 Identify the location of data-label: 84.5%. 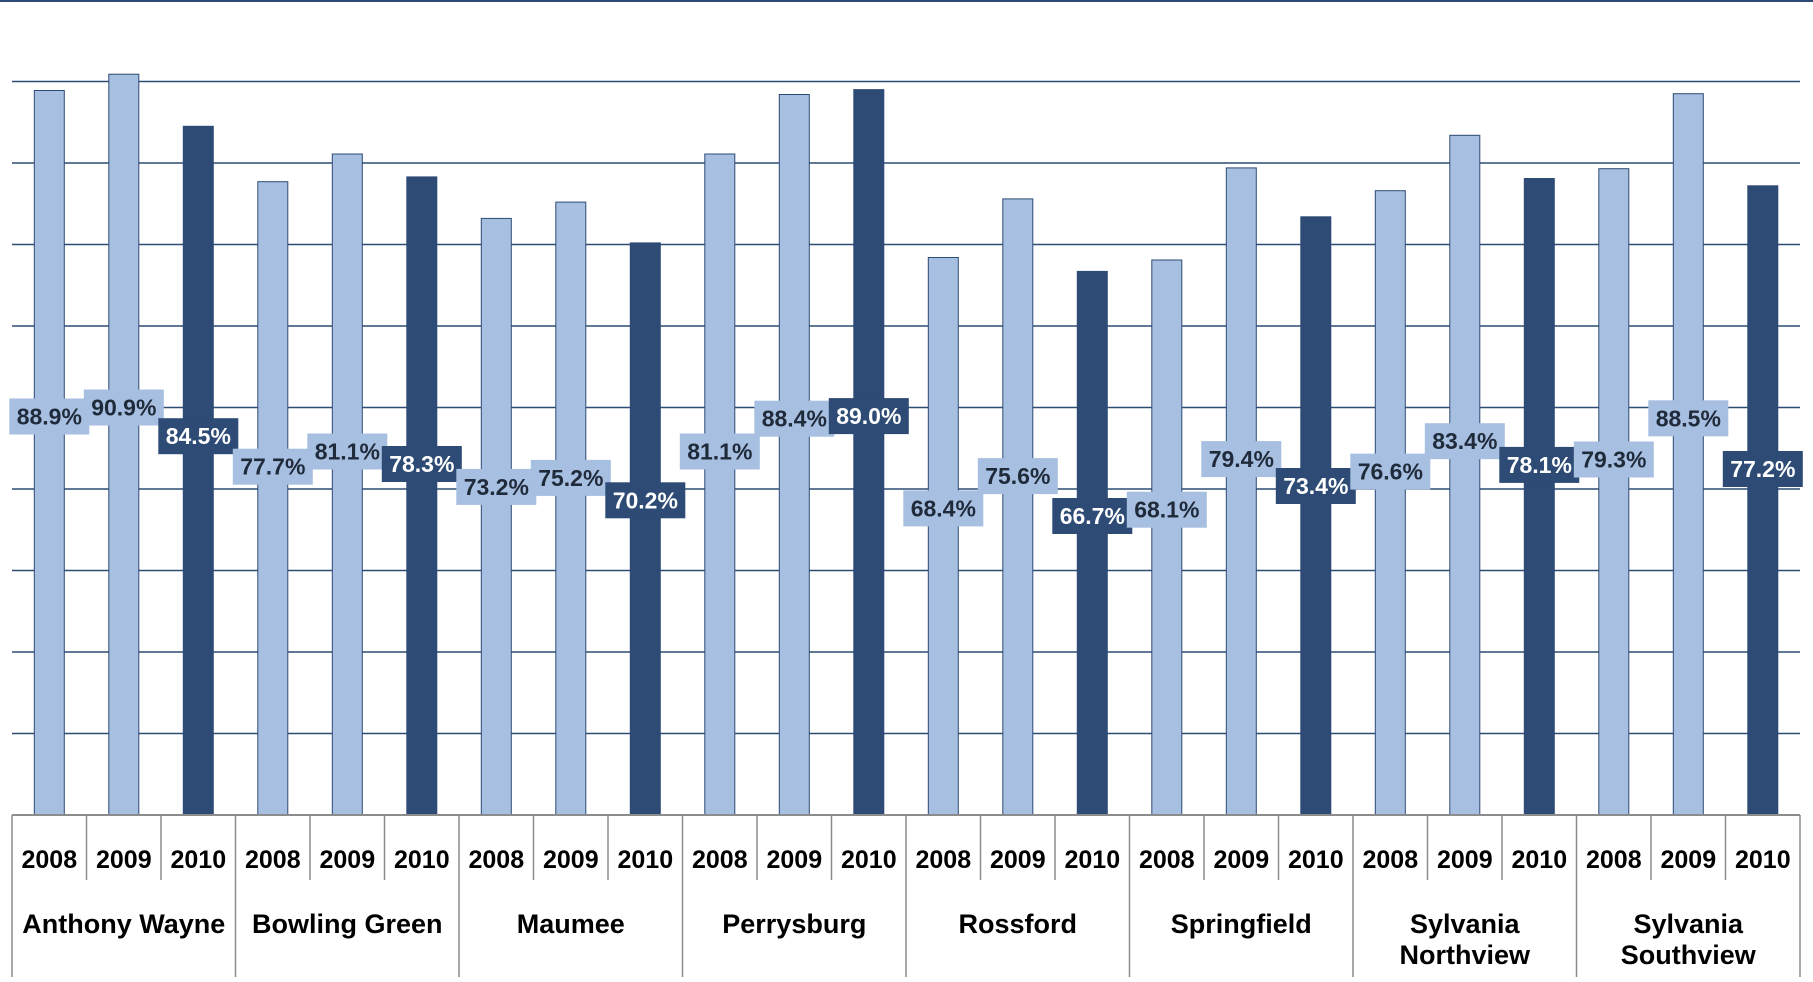
(198, 436).